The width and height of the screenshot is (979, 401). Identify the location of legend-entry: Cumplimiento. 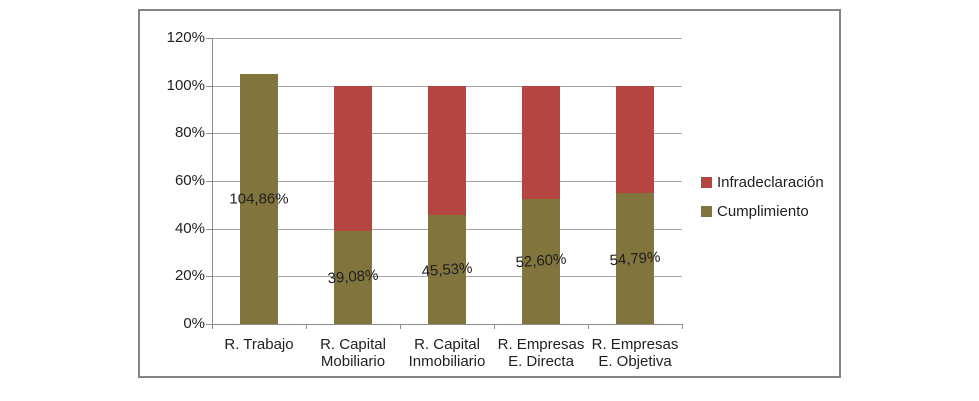
(755, 211).